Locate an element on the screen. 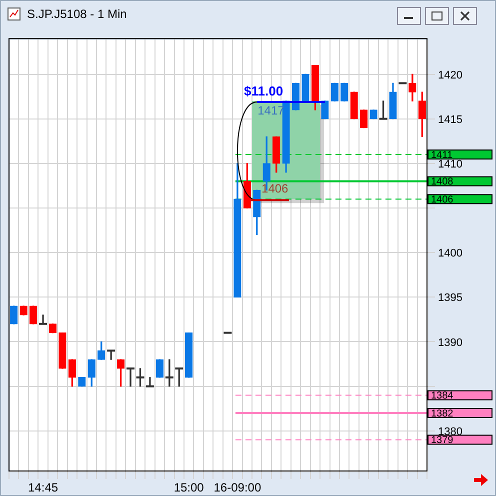 Image resolution: width=496 pixels, height=496 pixels. y-tick-label: 1415 is located at coordinates (450, 120).